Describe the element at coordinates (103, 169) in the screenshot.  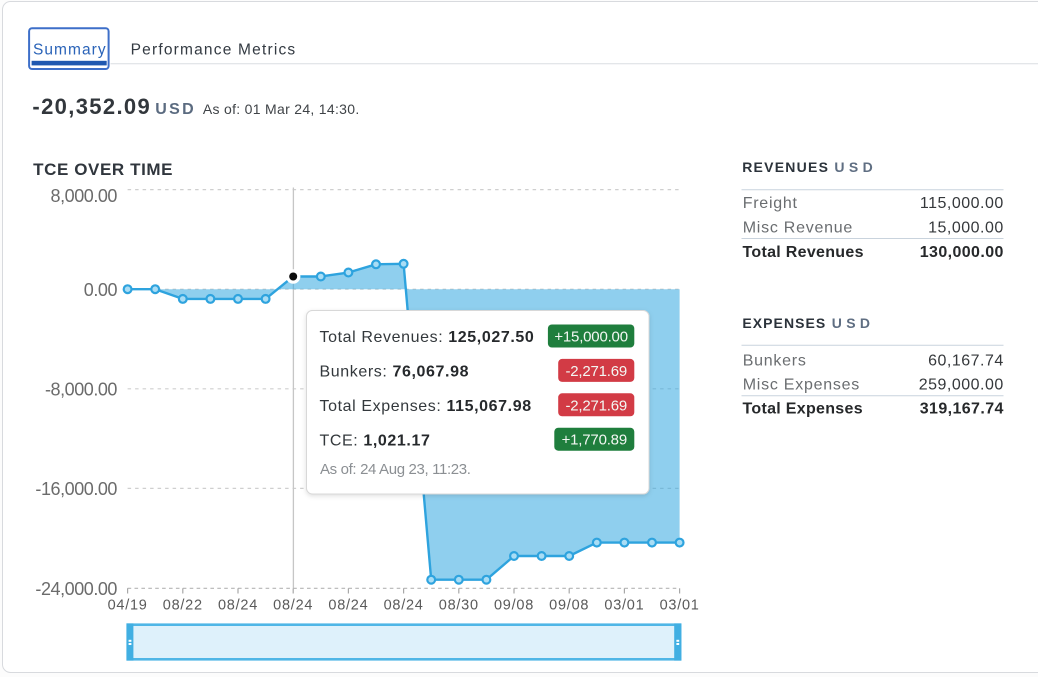
I see `svg-text: TCE OVER TIME` at that location.